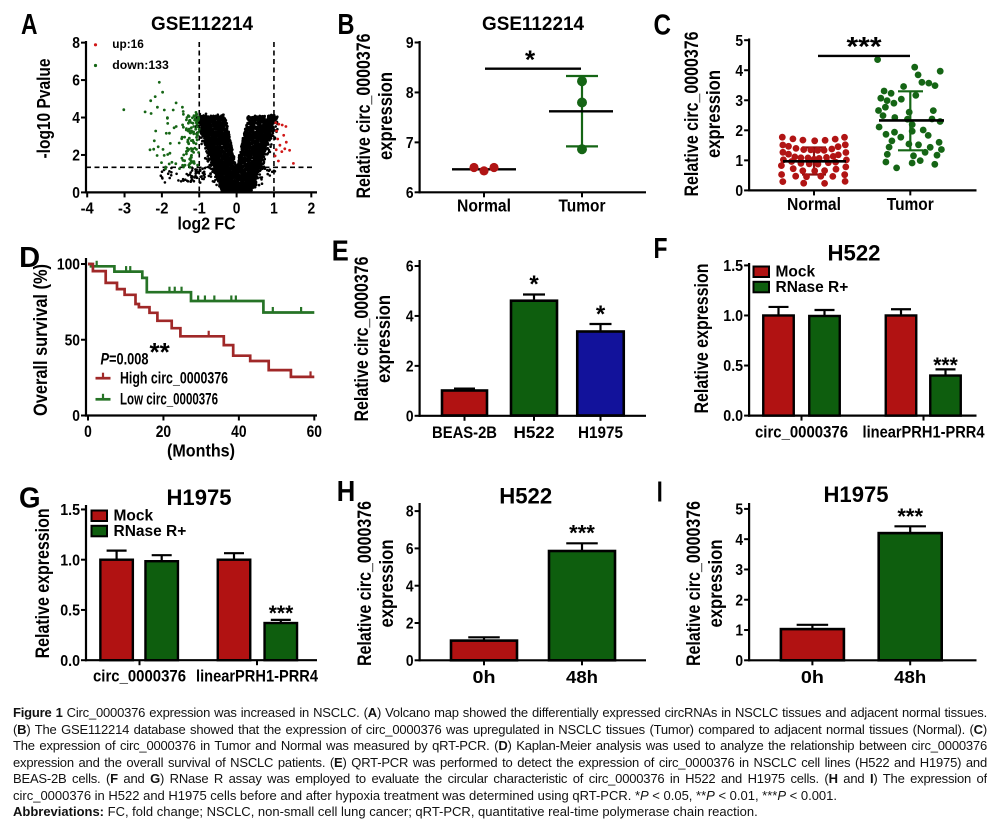  What do you see at coordinates (140, 65) in the screenshot?
I see `svg-text: down:133` at bounding box center [140, 65].